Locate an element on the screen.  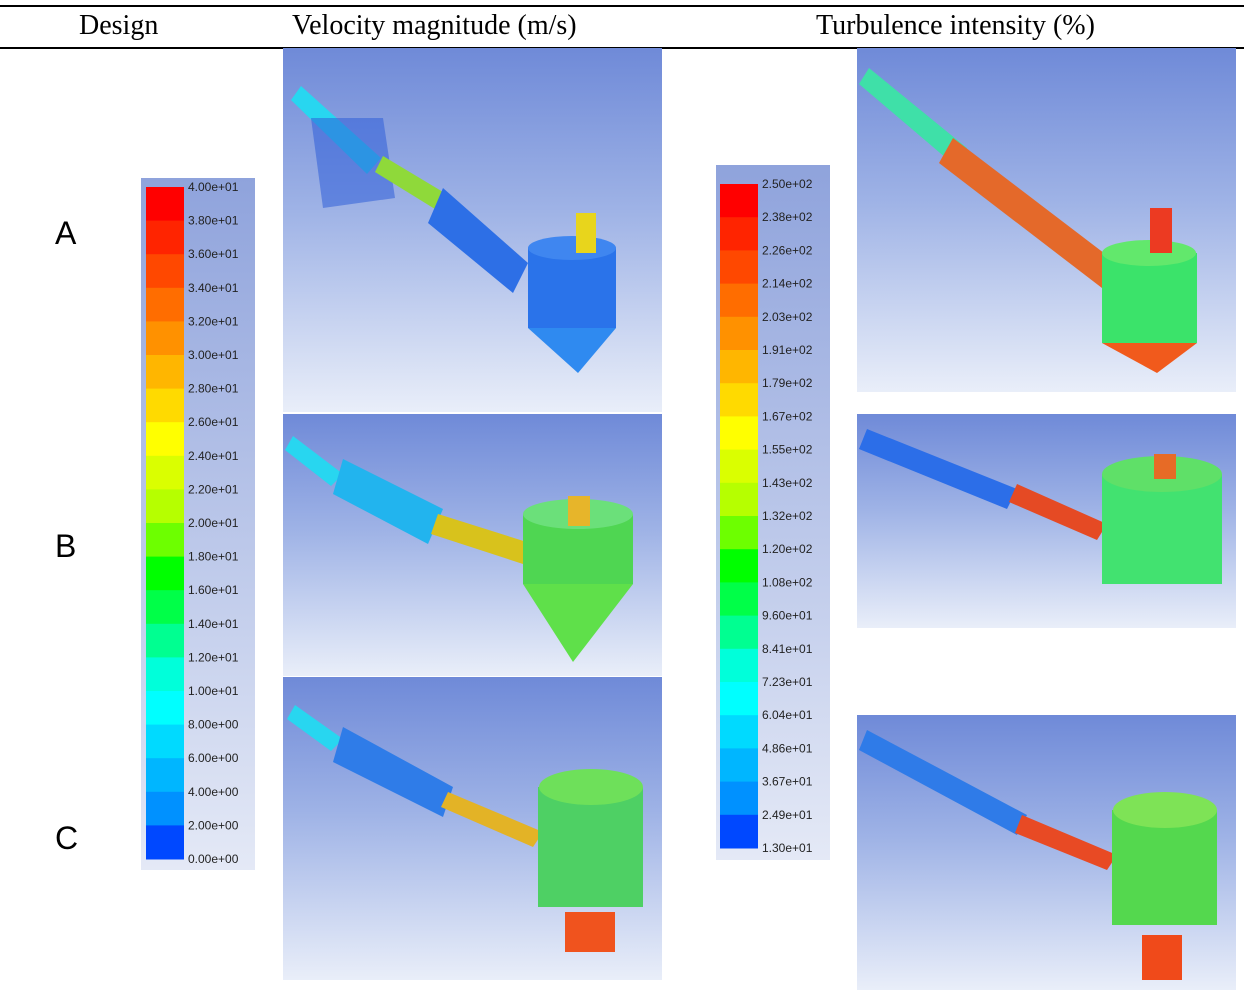
colorbar-tick-label: 1.80e+01 is located at coordinates (213, 557).